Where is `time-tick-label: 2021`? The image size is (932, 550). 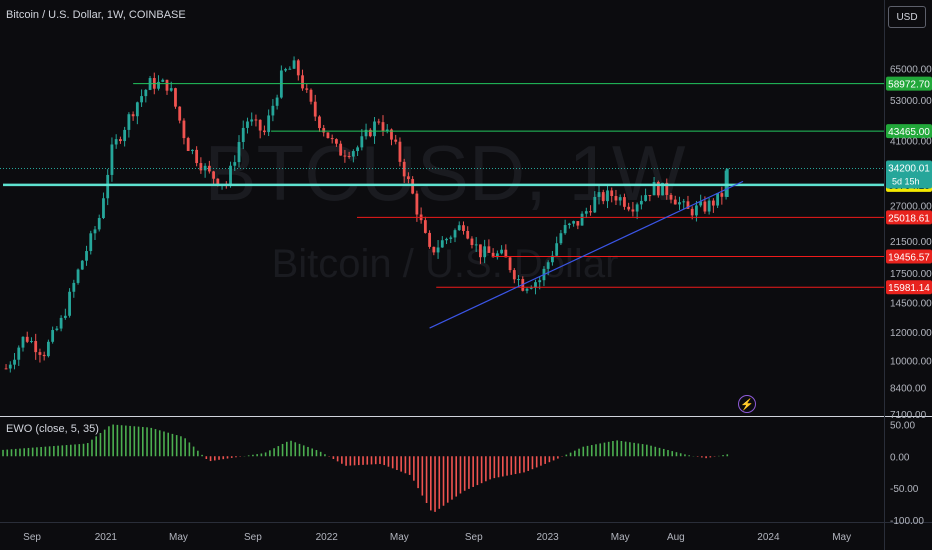 time-tick-label: 2021 is located at coordinates (106, 537).